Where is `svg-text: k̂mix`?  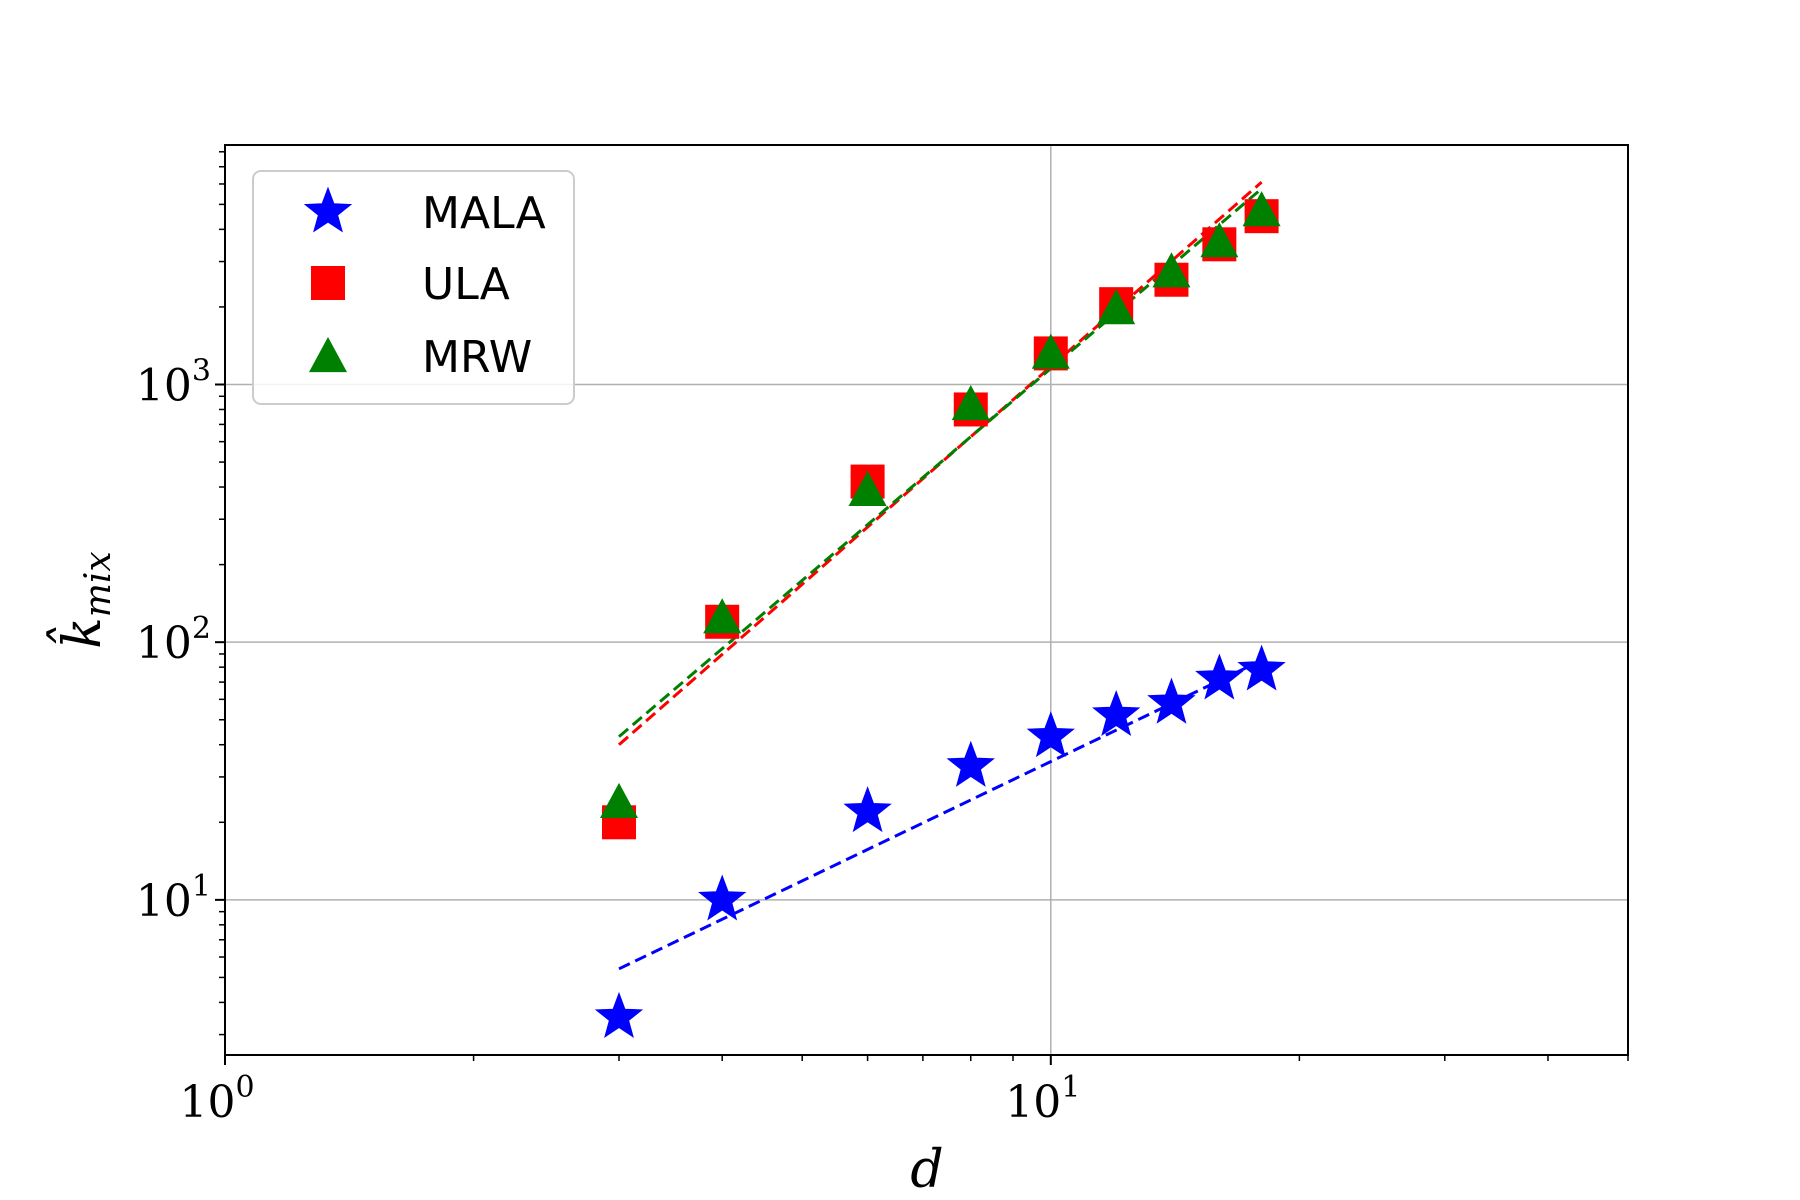
svg-text: k̂mix is located at coordinates (83, 599).